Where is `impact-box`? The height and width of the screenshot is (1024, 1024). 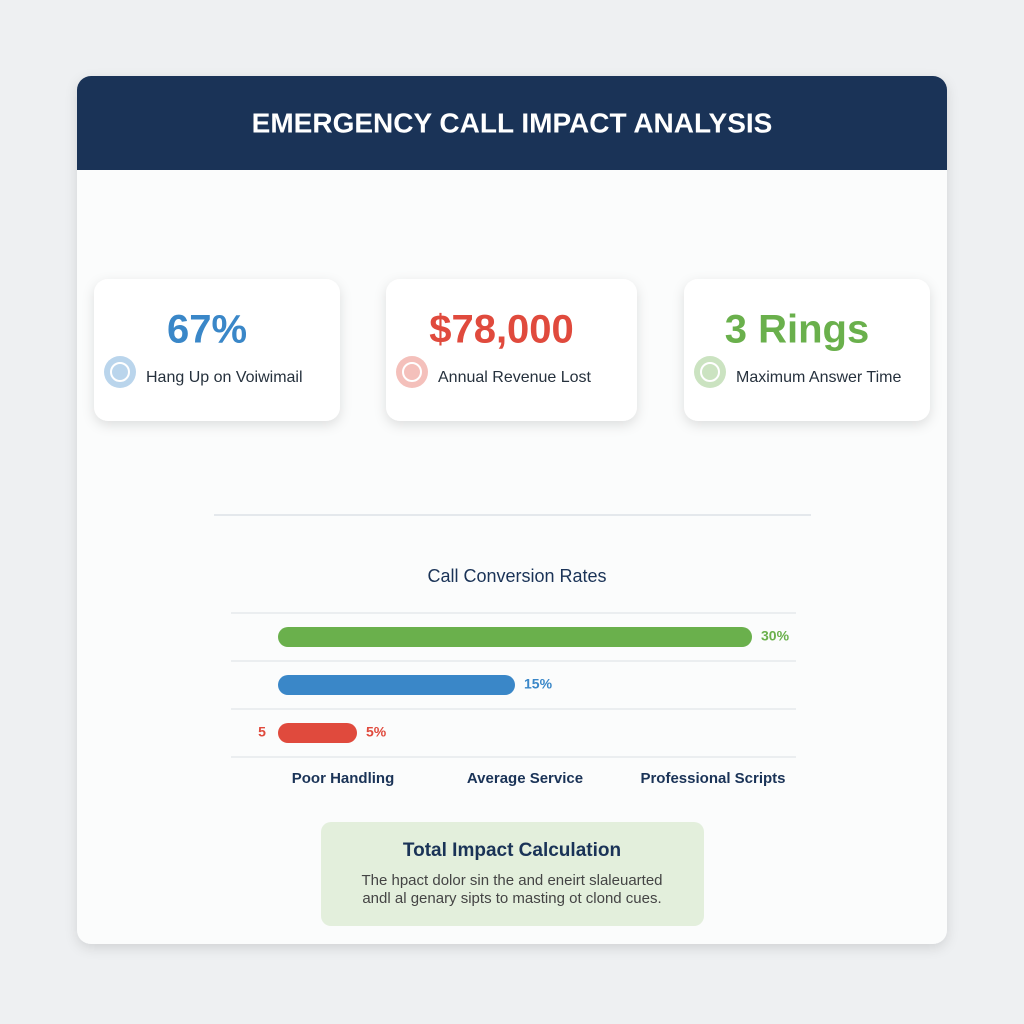 impact-box is located at coordinates (512, 874).